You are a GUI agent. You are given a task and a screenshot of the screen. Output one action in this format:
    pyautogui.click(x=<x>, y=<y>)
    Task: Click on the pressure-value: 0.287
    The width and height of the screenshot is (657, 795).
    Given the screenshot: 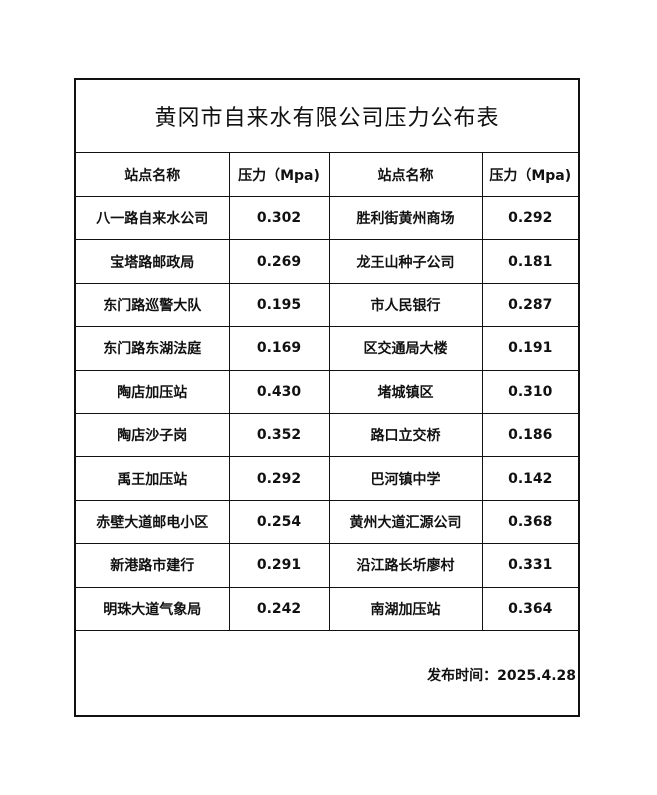 What is the action you would take?
    pyautogui.click(x=529, y=305)
    